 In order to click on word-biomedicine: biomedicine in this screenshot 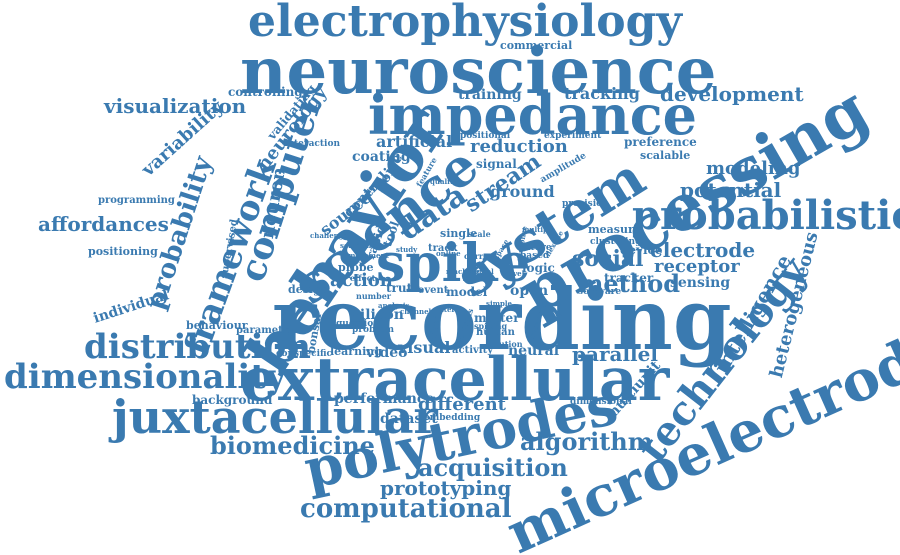, I will do `click(292, 446)`.